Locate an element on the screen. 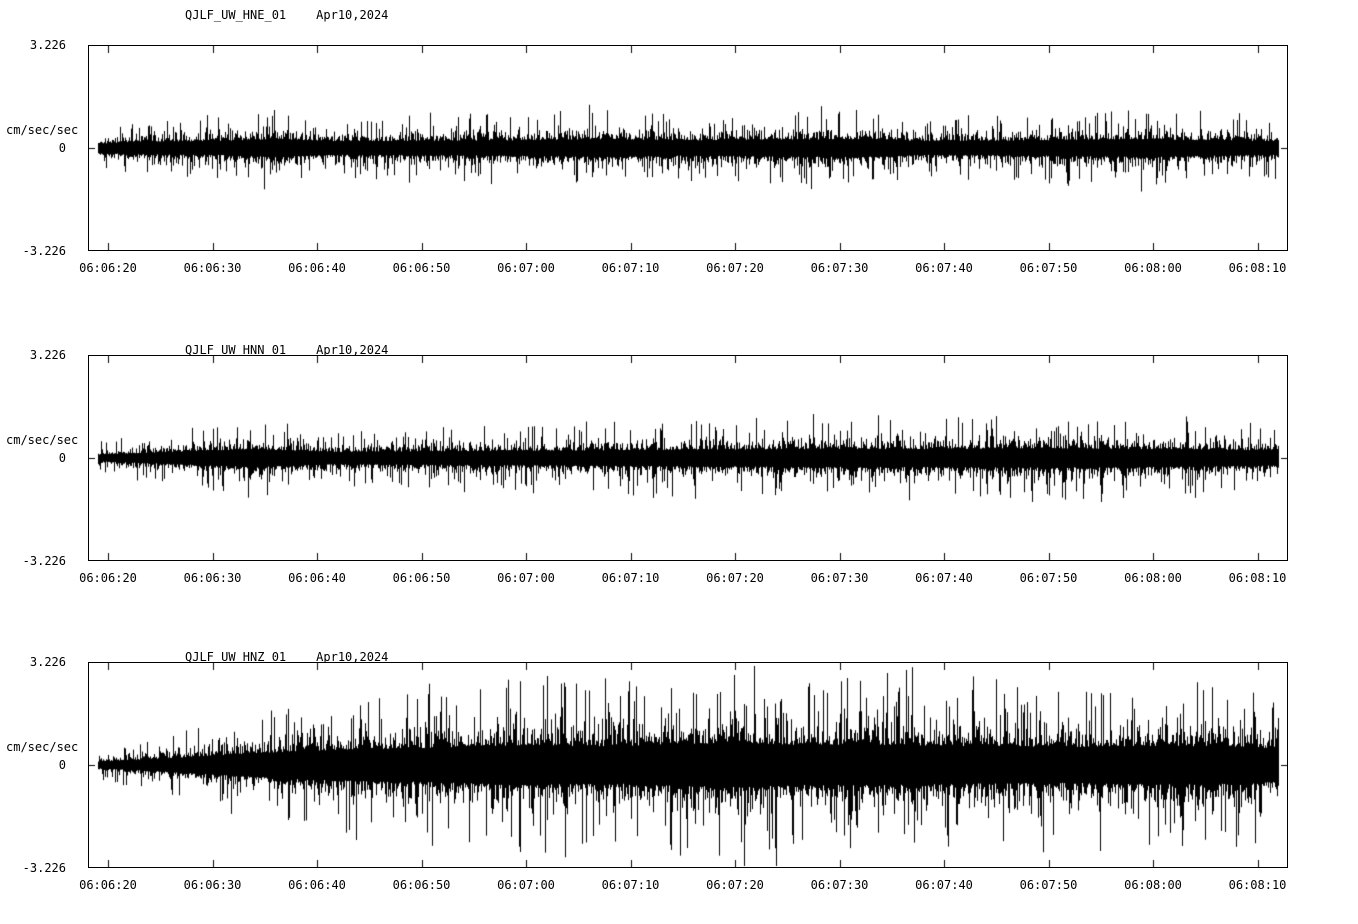 Image resolution: width=1358 pixels, height=924 pixels. panel-title: QJLF_UW_HNE_01 Apr10,2024 is located at coordinates (286, 15).